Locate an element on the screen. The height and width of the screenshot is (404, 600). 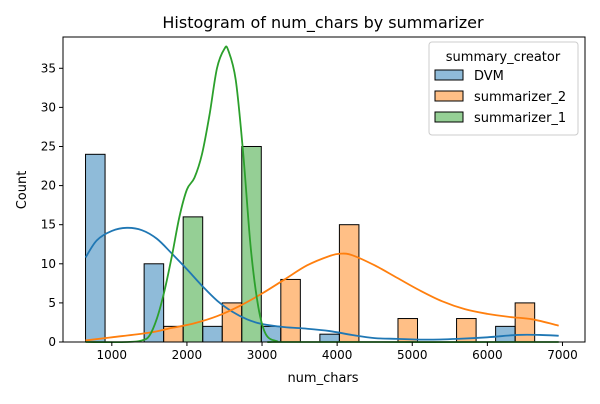
y-tick-label: 15 is located at coordinates (48, 225).